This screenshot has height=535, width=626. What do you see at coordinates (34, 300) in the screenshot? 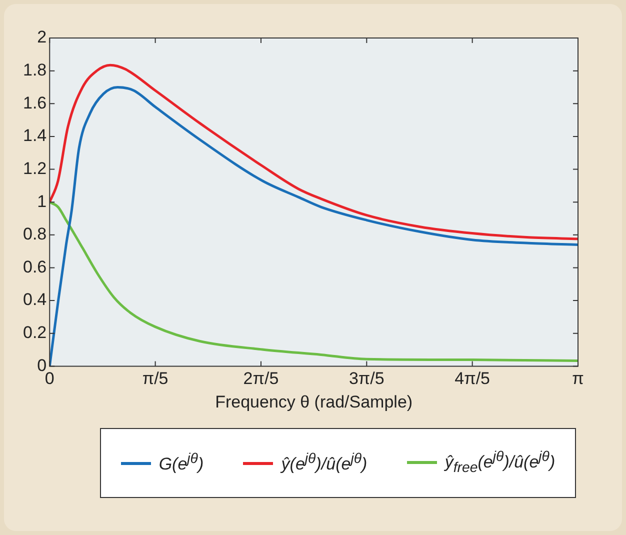
I see `y-tick-label: 0.4` at bounding box center [34, 300].